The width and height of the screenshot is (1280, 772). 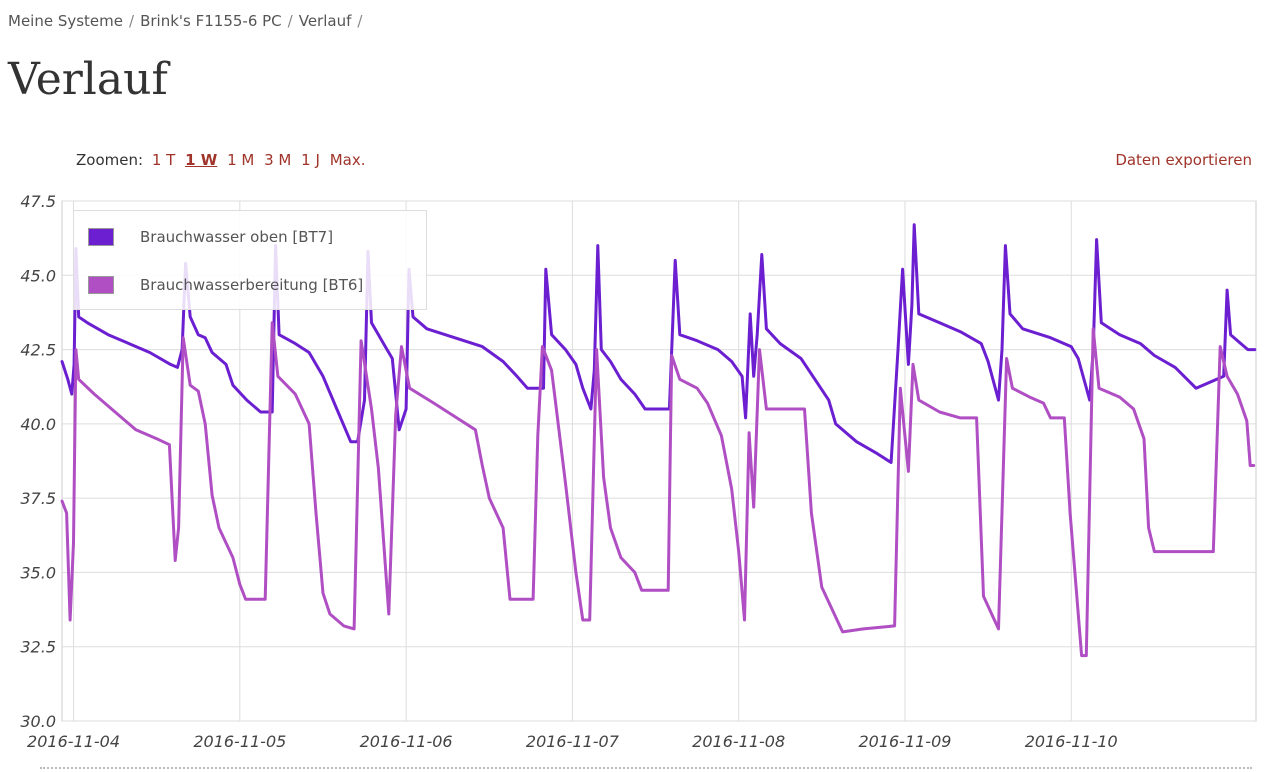 What do you see at coordinates (223, 160) in the screenshot?
I see `zoom-toolbar: Zoomen: 1 T 1 W 1 M 3 M 1 J Max.` at bounding box center [223, 160].